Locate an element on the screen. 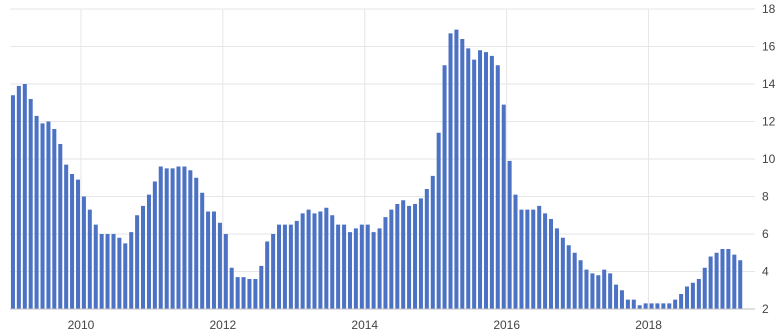 Image resolution: width=781 pixels, height=336 pixels. y-tick-label: 10 is located at coordinates (769, 159).